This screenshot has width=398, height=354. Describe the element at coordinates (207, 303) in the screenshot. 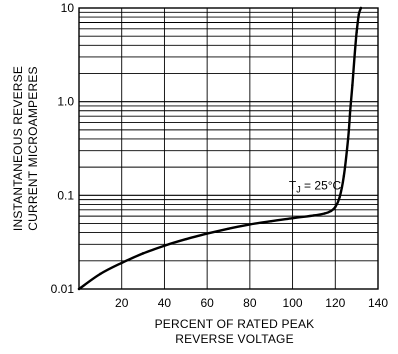

I see `x-tick-label: 60` at that location.